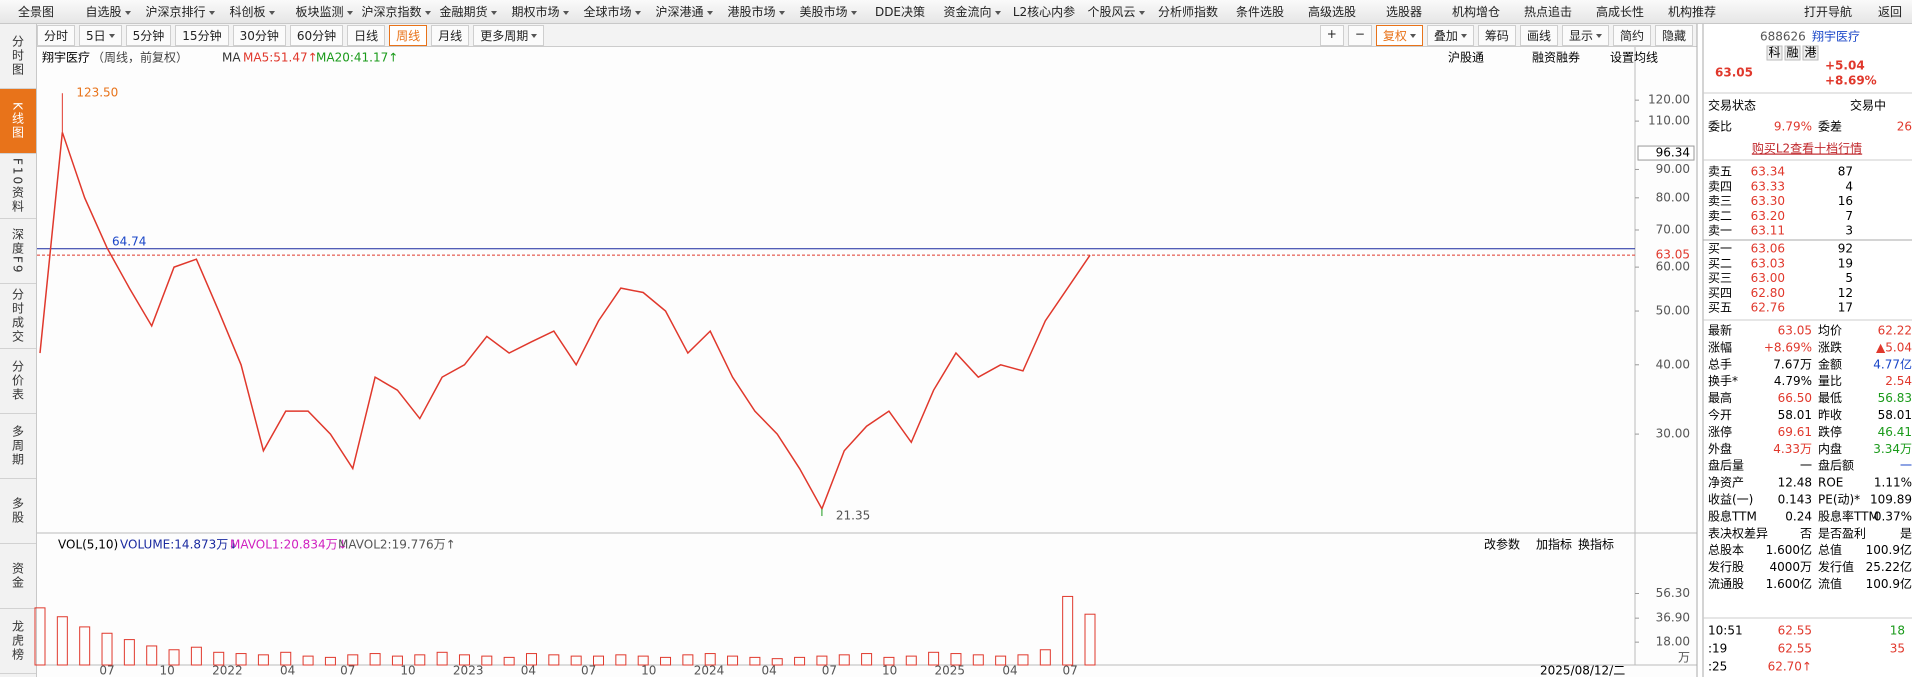 The image size is (1912, 677). I want to click on side-tab: 分价表, so click(18, 381).